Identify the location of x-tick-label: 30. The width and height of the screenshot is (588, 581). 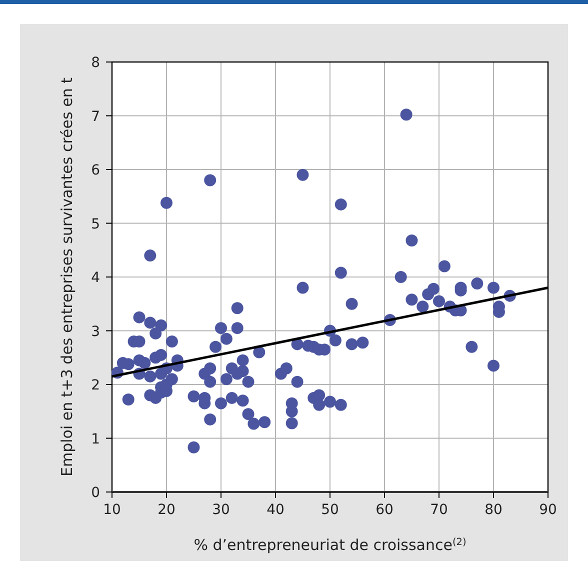
(221, 510).